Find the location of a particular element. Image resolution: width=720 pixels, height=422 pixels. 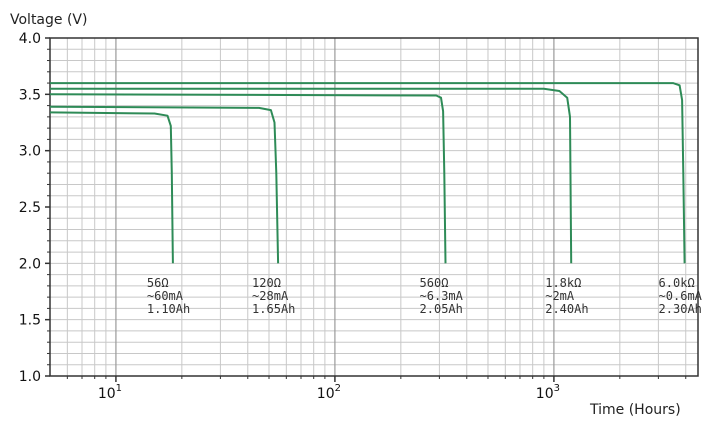

y-ticks: 1.0 1.5 2.0 2.5 3.0 3.5 4.0 is located at coordinates (34, 208).